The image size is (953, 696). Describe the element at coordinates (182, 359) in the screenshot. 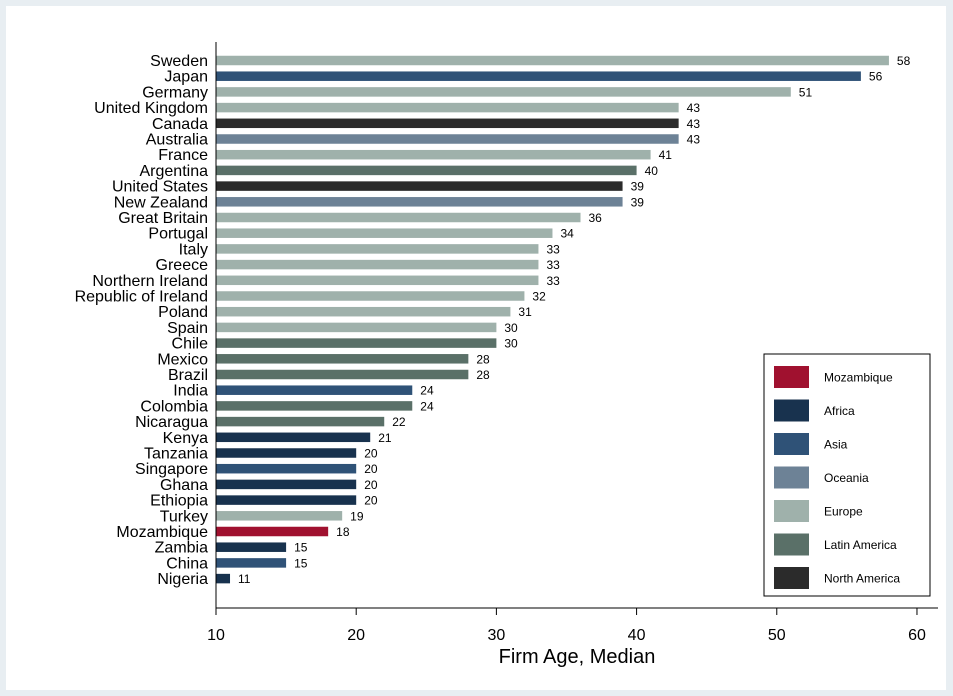

I see `category-label-mexico: Mexico` at that location.